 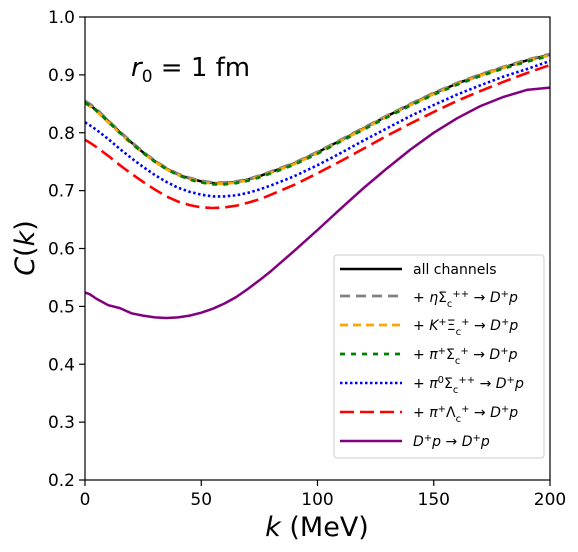 I want to click on y-tick-label: 0.8, so click(x=61, y=134).